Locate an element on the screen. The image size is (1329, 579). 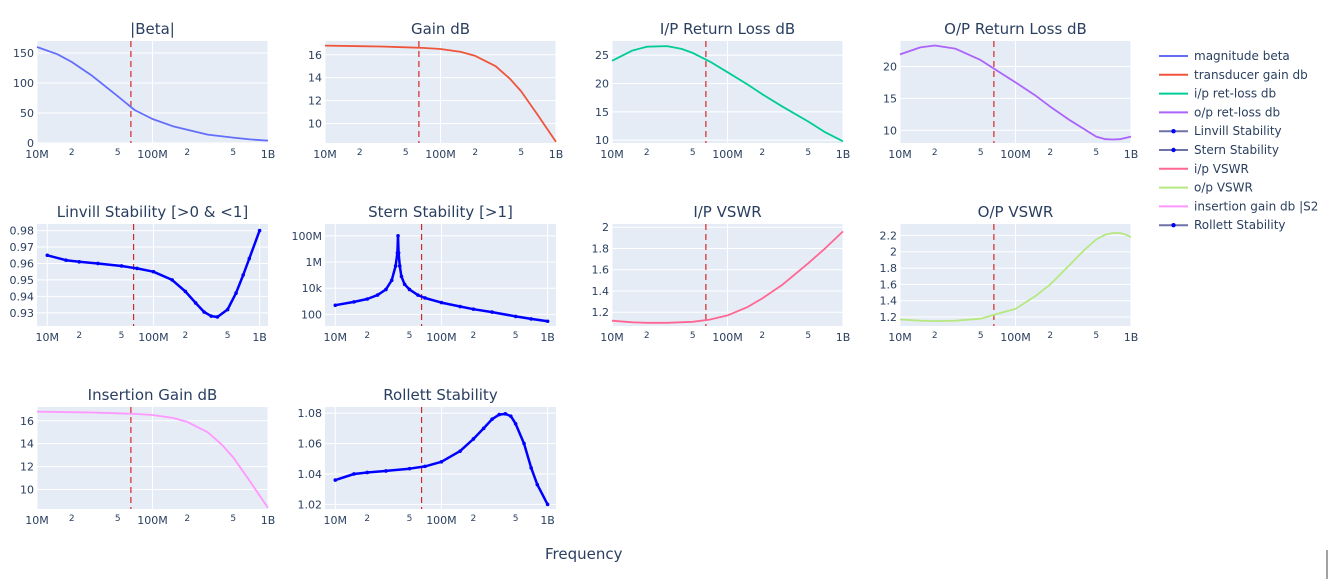
subplot-title: Linvill Stability [>0 & <1] is located at coordinates (152, 212).